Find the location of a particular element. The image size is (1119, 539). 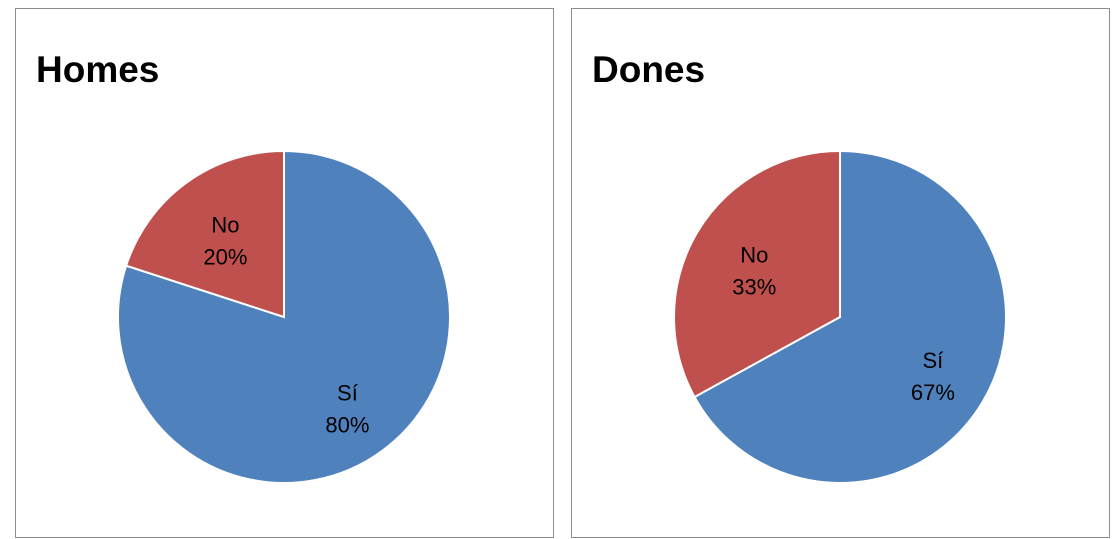

chart-title: Dones is located at coordinates (649, 69).